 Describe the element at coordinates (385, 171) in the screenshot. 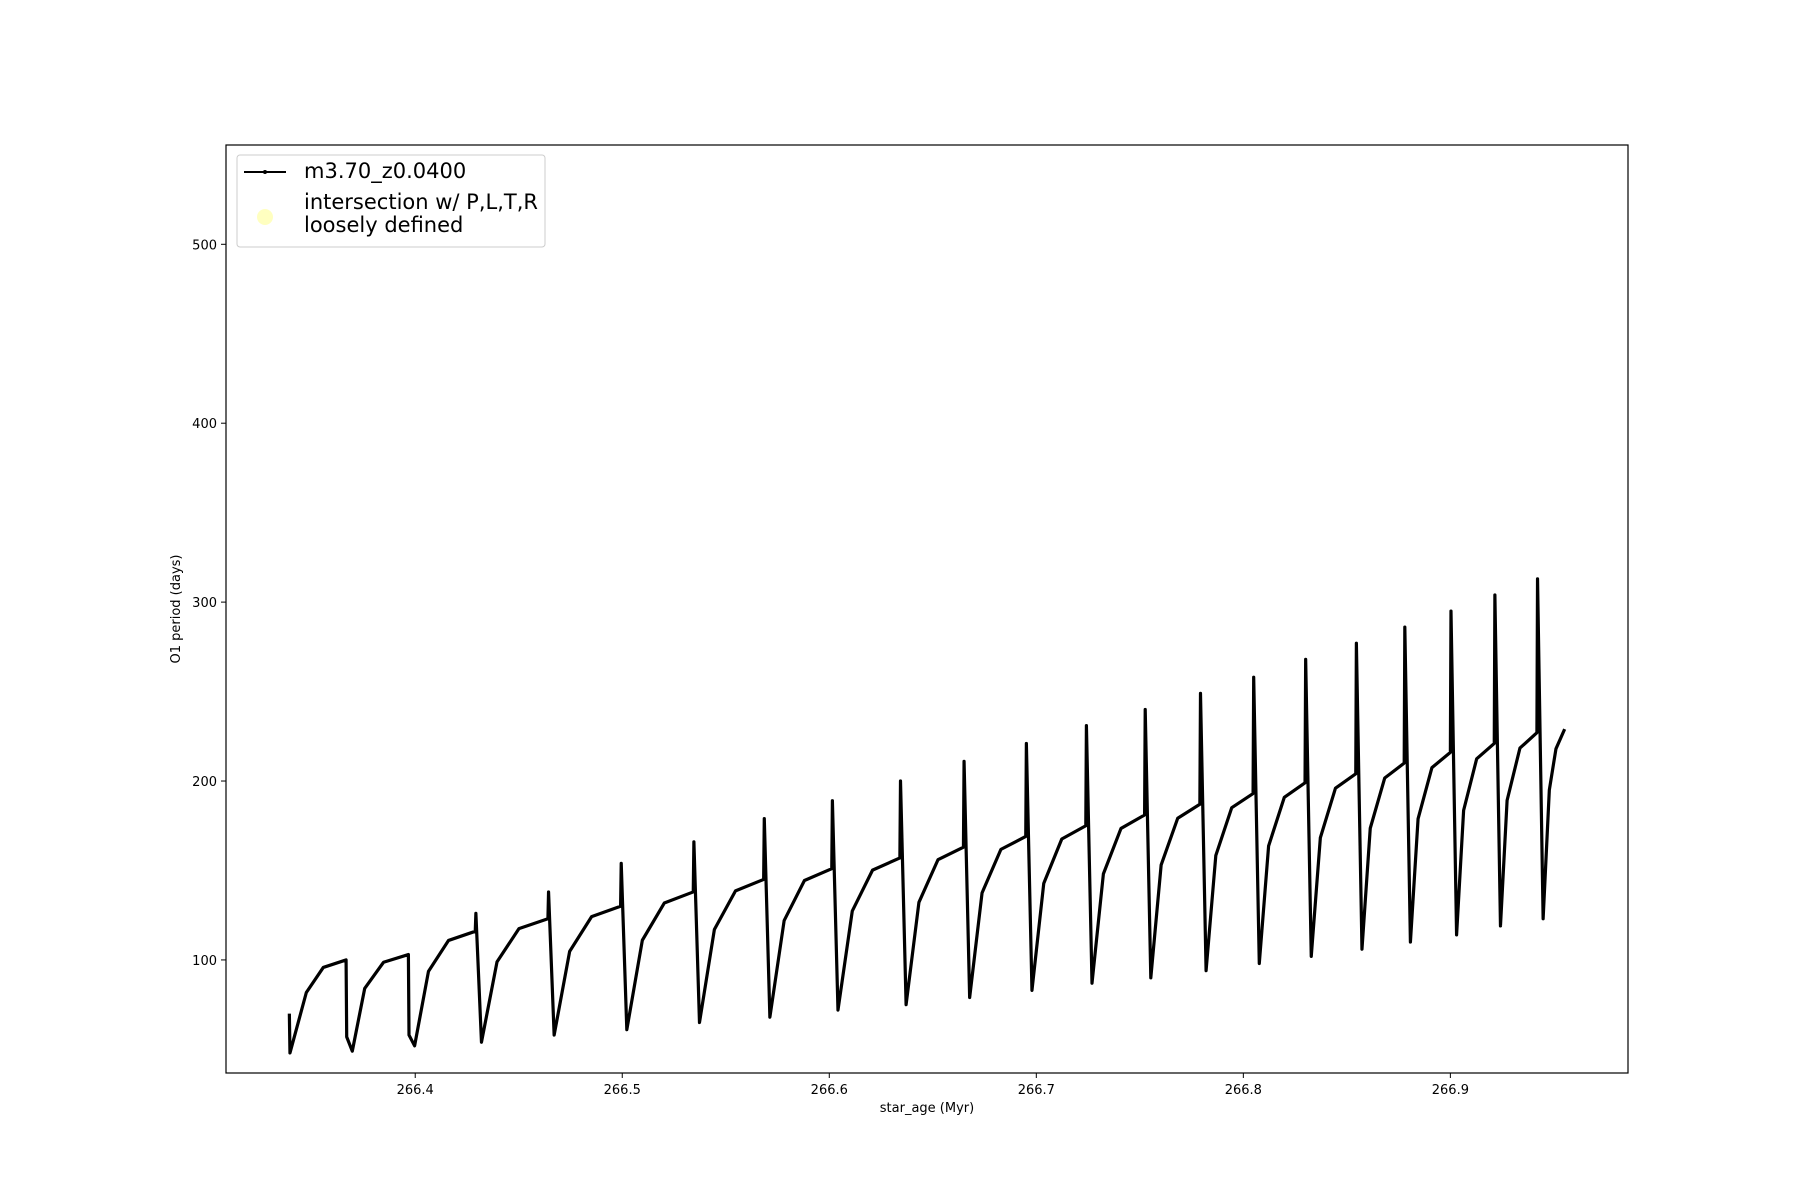

I see `legend-label: m3.70_z0.0400` at that location.